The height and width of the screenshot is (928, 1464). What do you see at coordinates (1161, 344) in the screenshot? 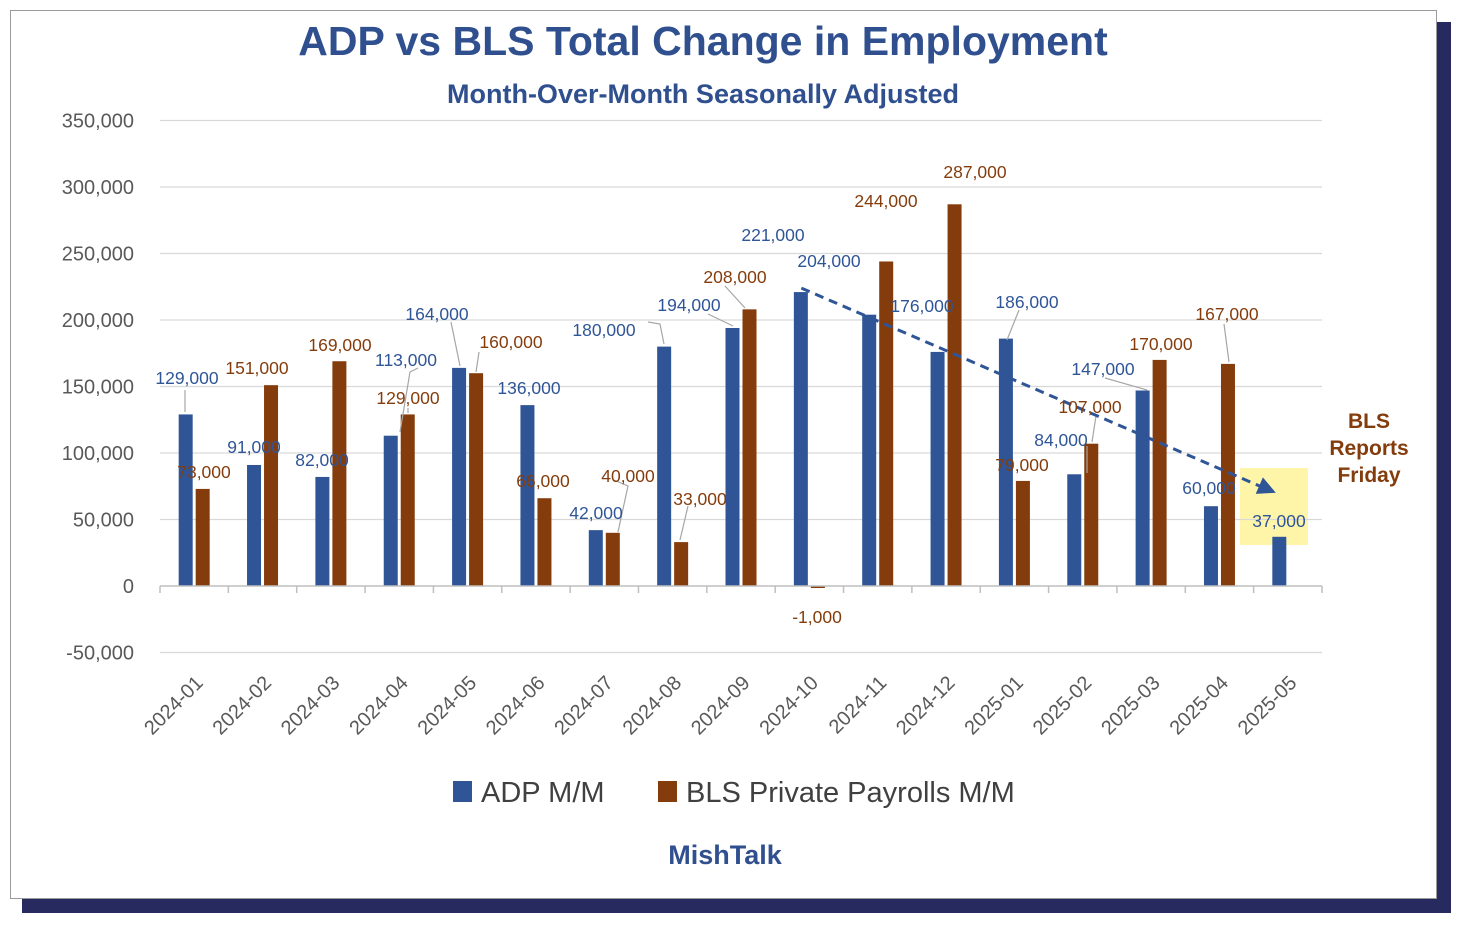
I see `data-label-bls: 170,000` at bounding box center [1161, 344].